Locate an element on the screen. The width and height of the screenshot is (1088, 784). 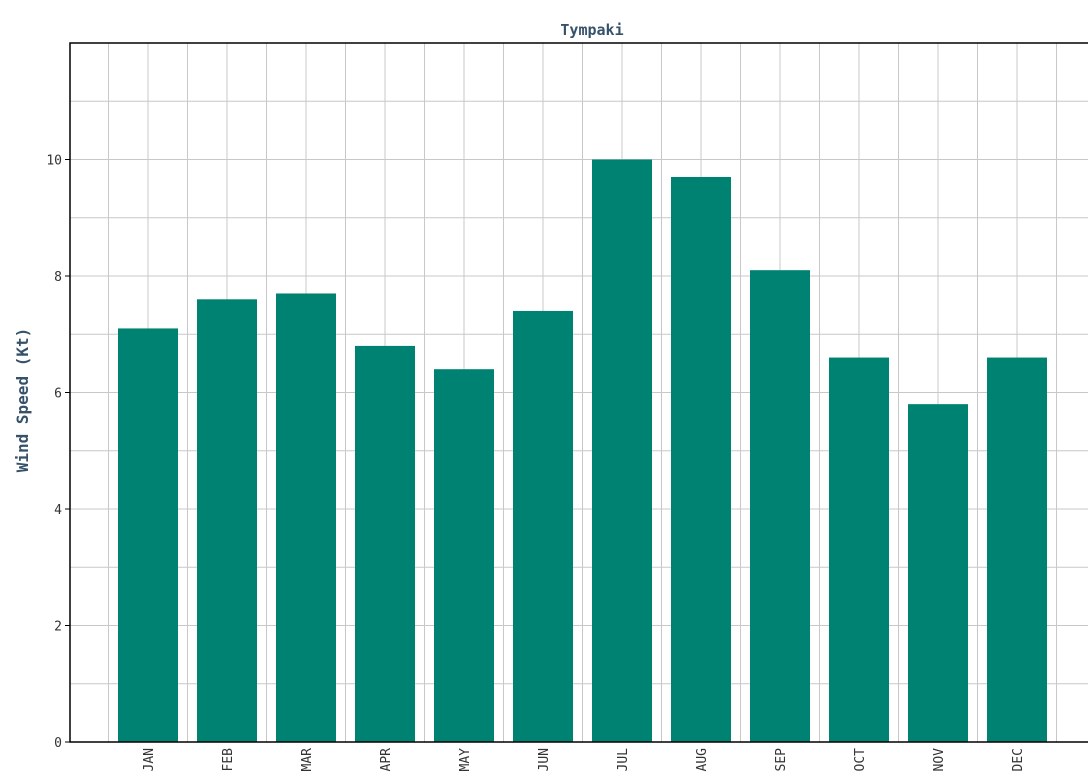
x-tick-label-jul: JUL is located at coordinates (623, 760).